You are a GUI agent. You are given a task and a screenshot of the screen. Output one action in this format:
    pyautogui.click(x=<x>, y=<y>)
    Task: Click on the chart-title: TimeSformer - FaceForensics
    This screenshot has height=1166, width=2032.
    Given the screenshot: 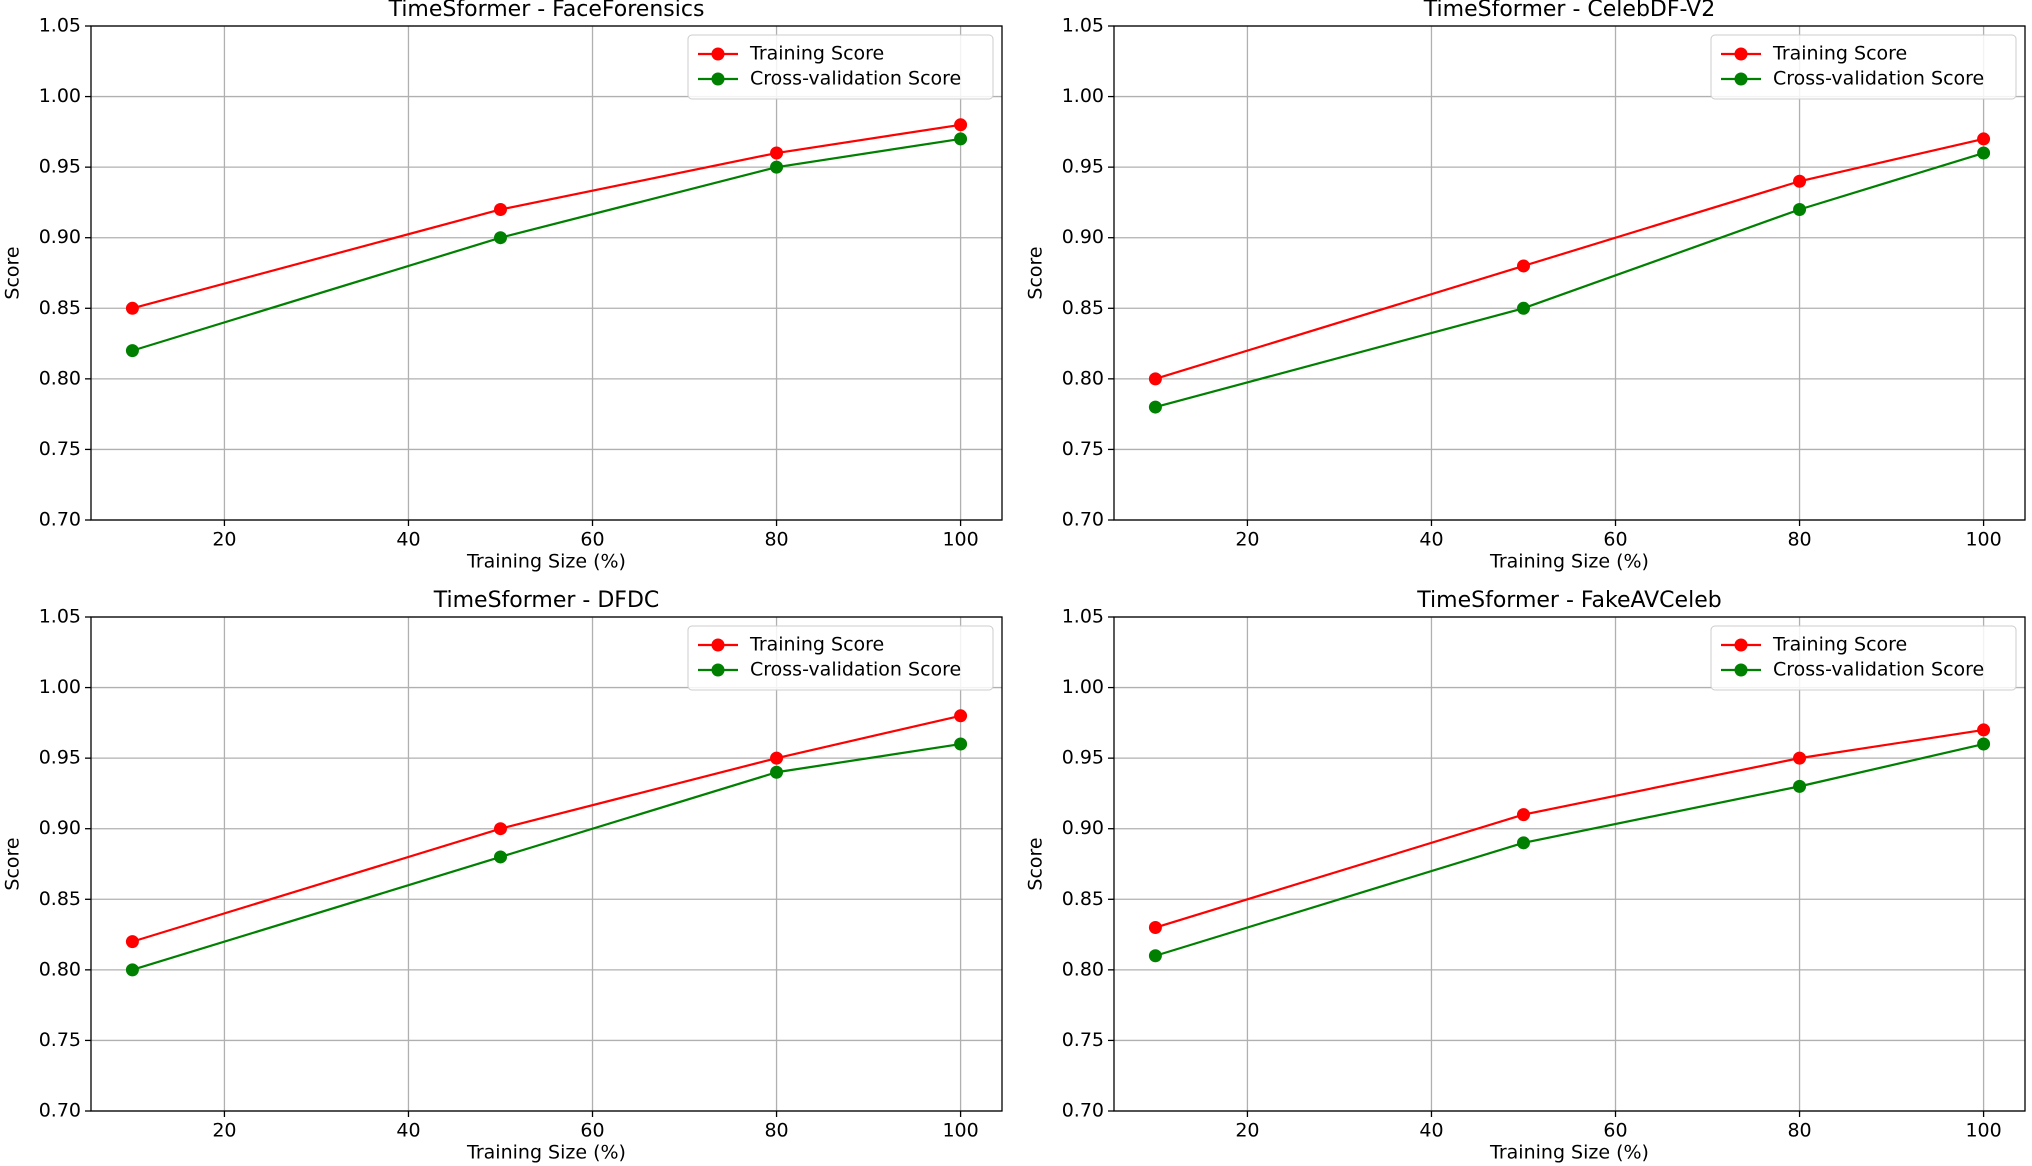 What is the action you would take?
    pyautogui.click(x=546, y=11)
    